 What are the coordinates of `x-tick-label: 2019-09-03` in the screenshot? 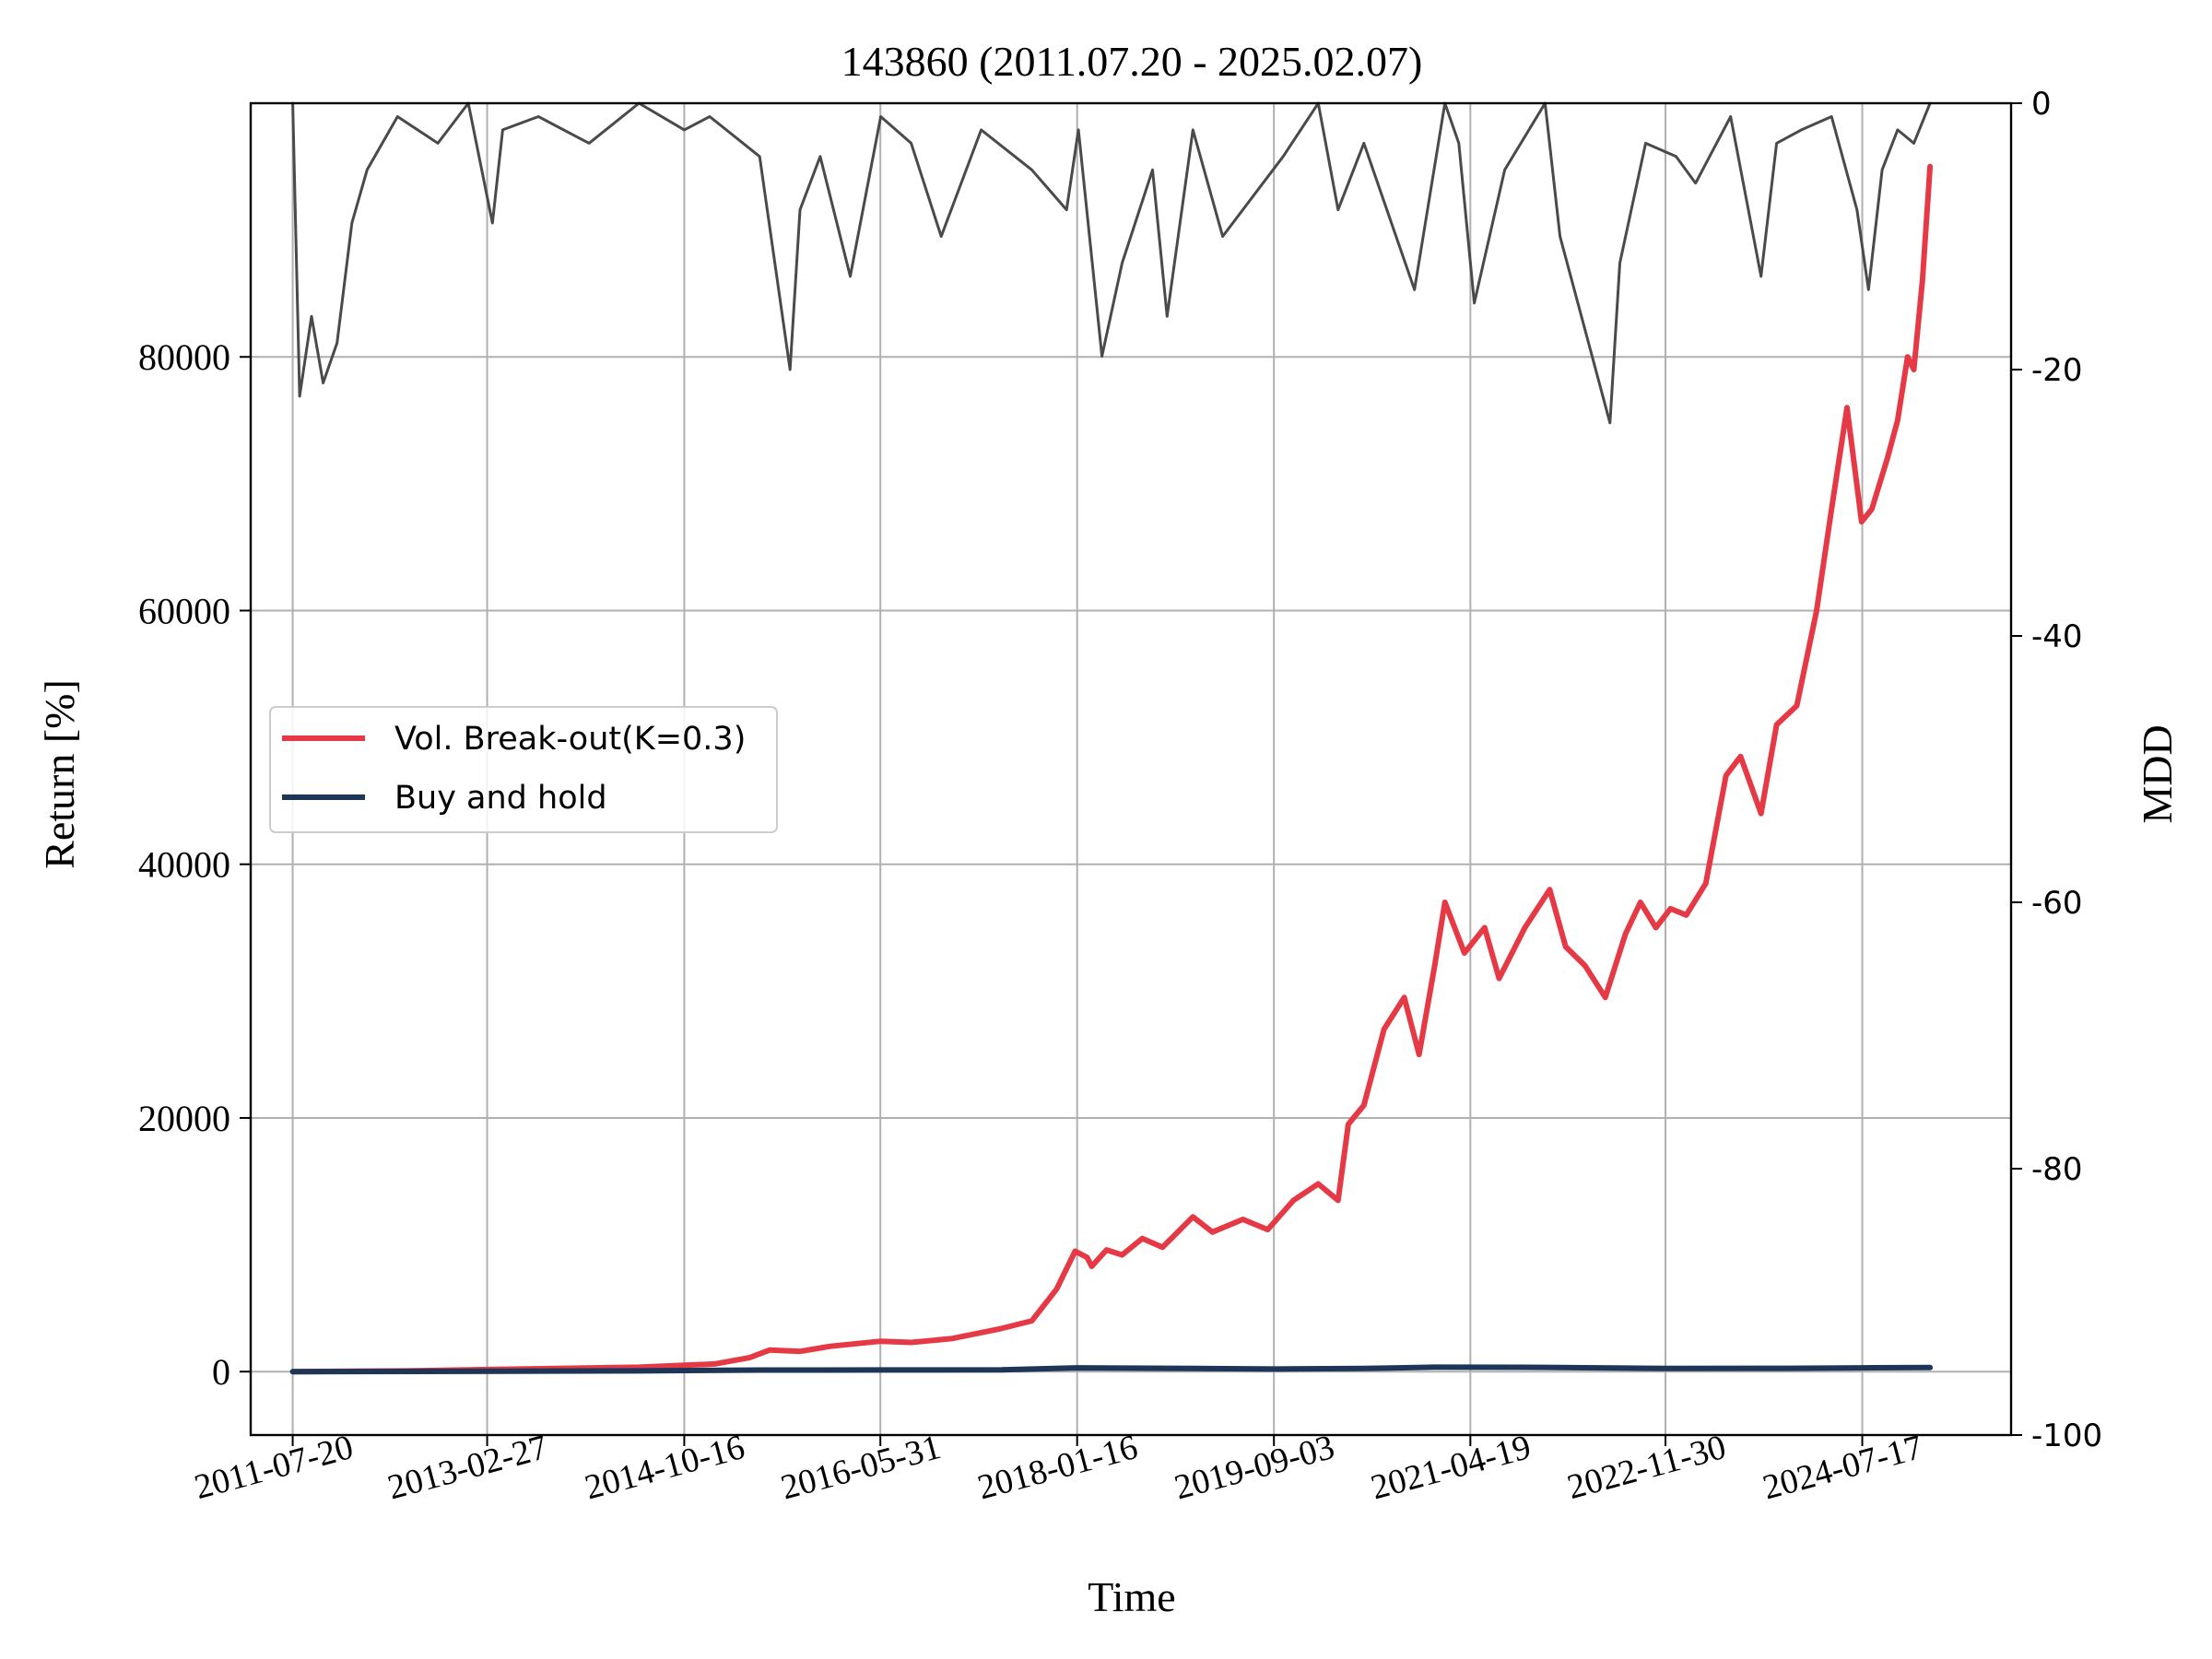 It's located at (1254, 1467).